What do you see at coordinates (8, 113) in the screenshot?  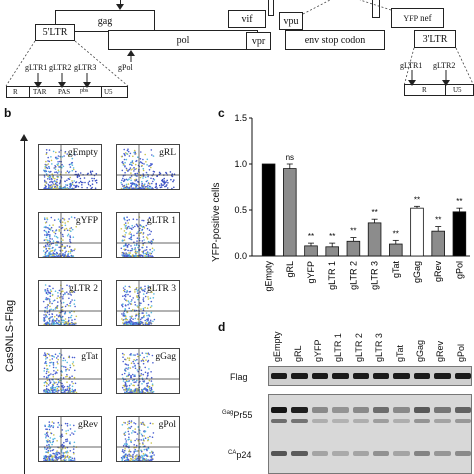 I see `panel-b-letter: b` at bounding box center [8, 113].